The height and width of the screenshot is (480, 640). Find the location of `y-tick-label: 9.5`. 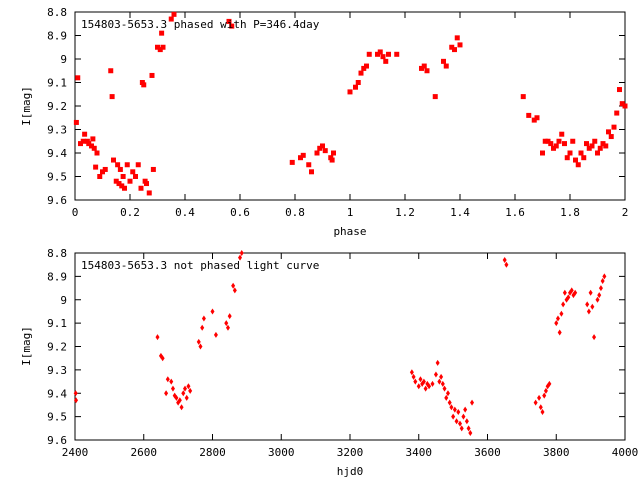

y-tick-label: 9.5 is located at coordinates (57, 177).